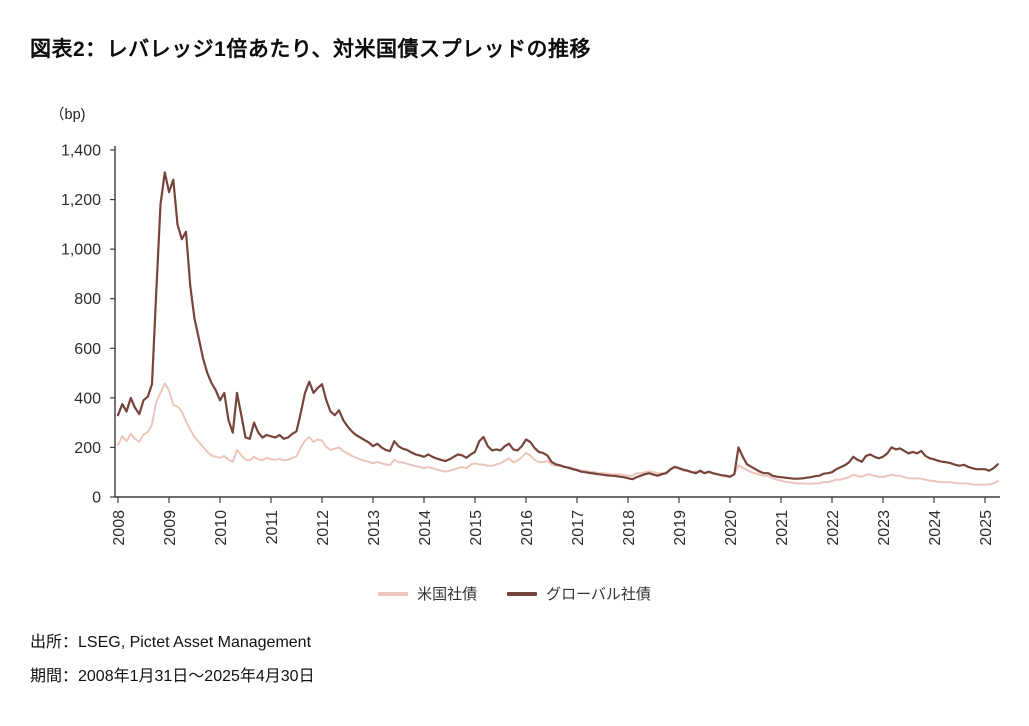 The image size is (1029, 726). I want to click on x-tick-label: 2011, so click(272, 527).